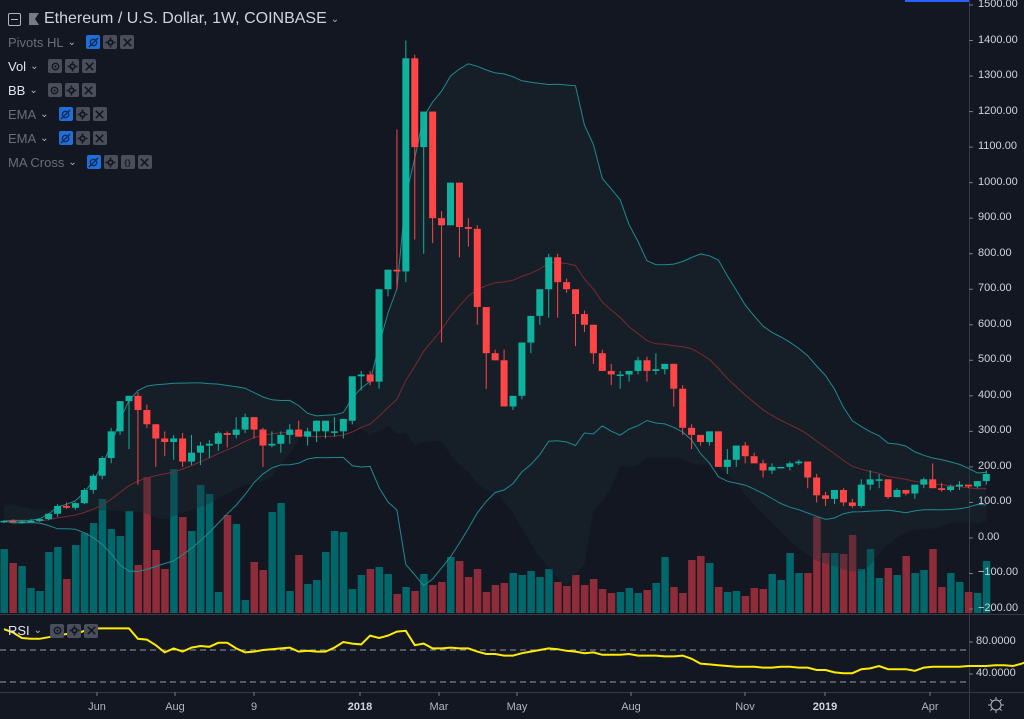 This screenshot has height=719, width=1024. What do you see at coordinates (995, 501) in the screenshot?
I see `price-tick-label: 100.00` at bounding box center [995, 501].